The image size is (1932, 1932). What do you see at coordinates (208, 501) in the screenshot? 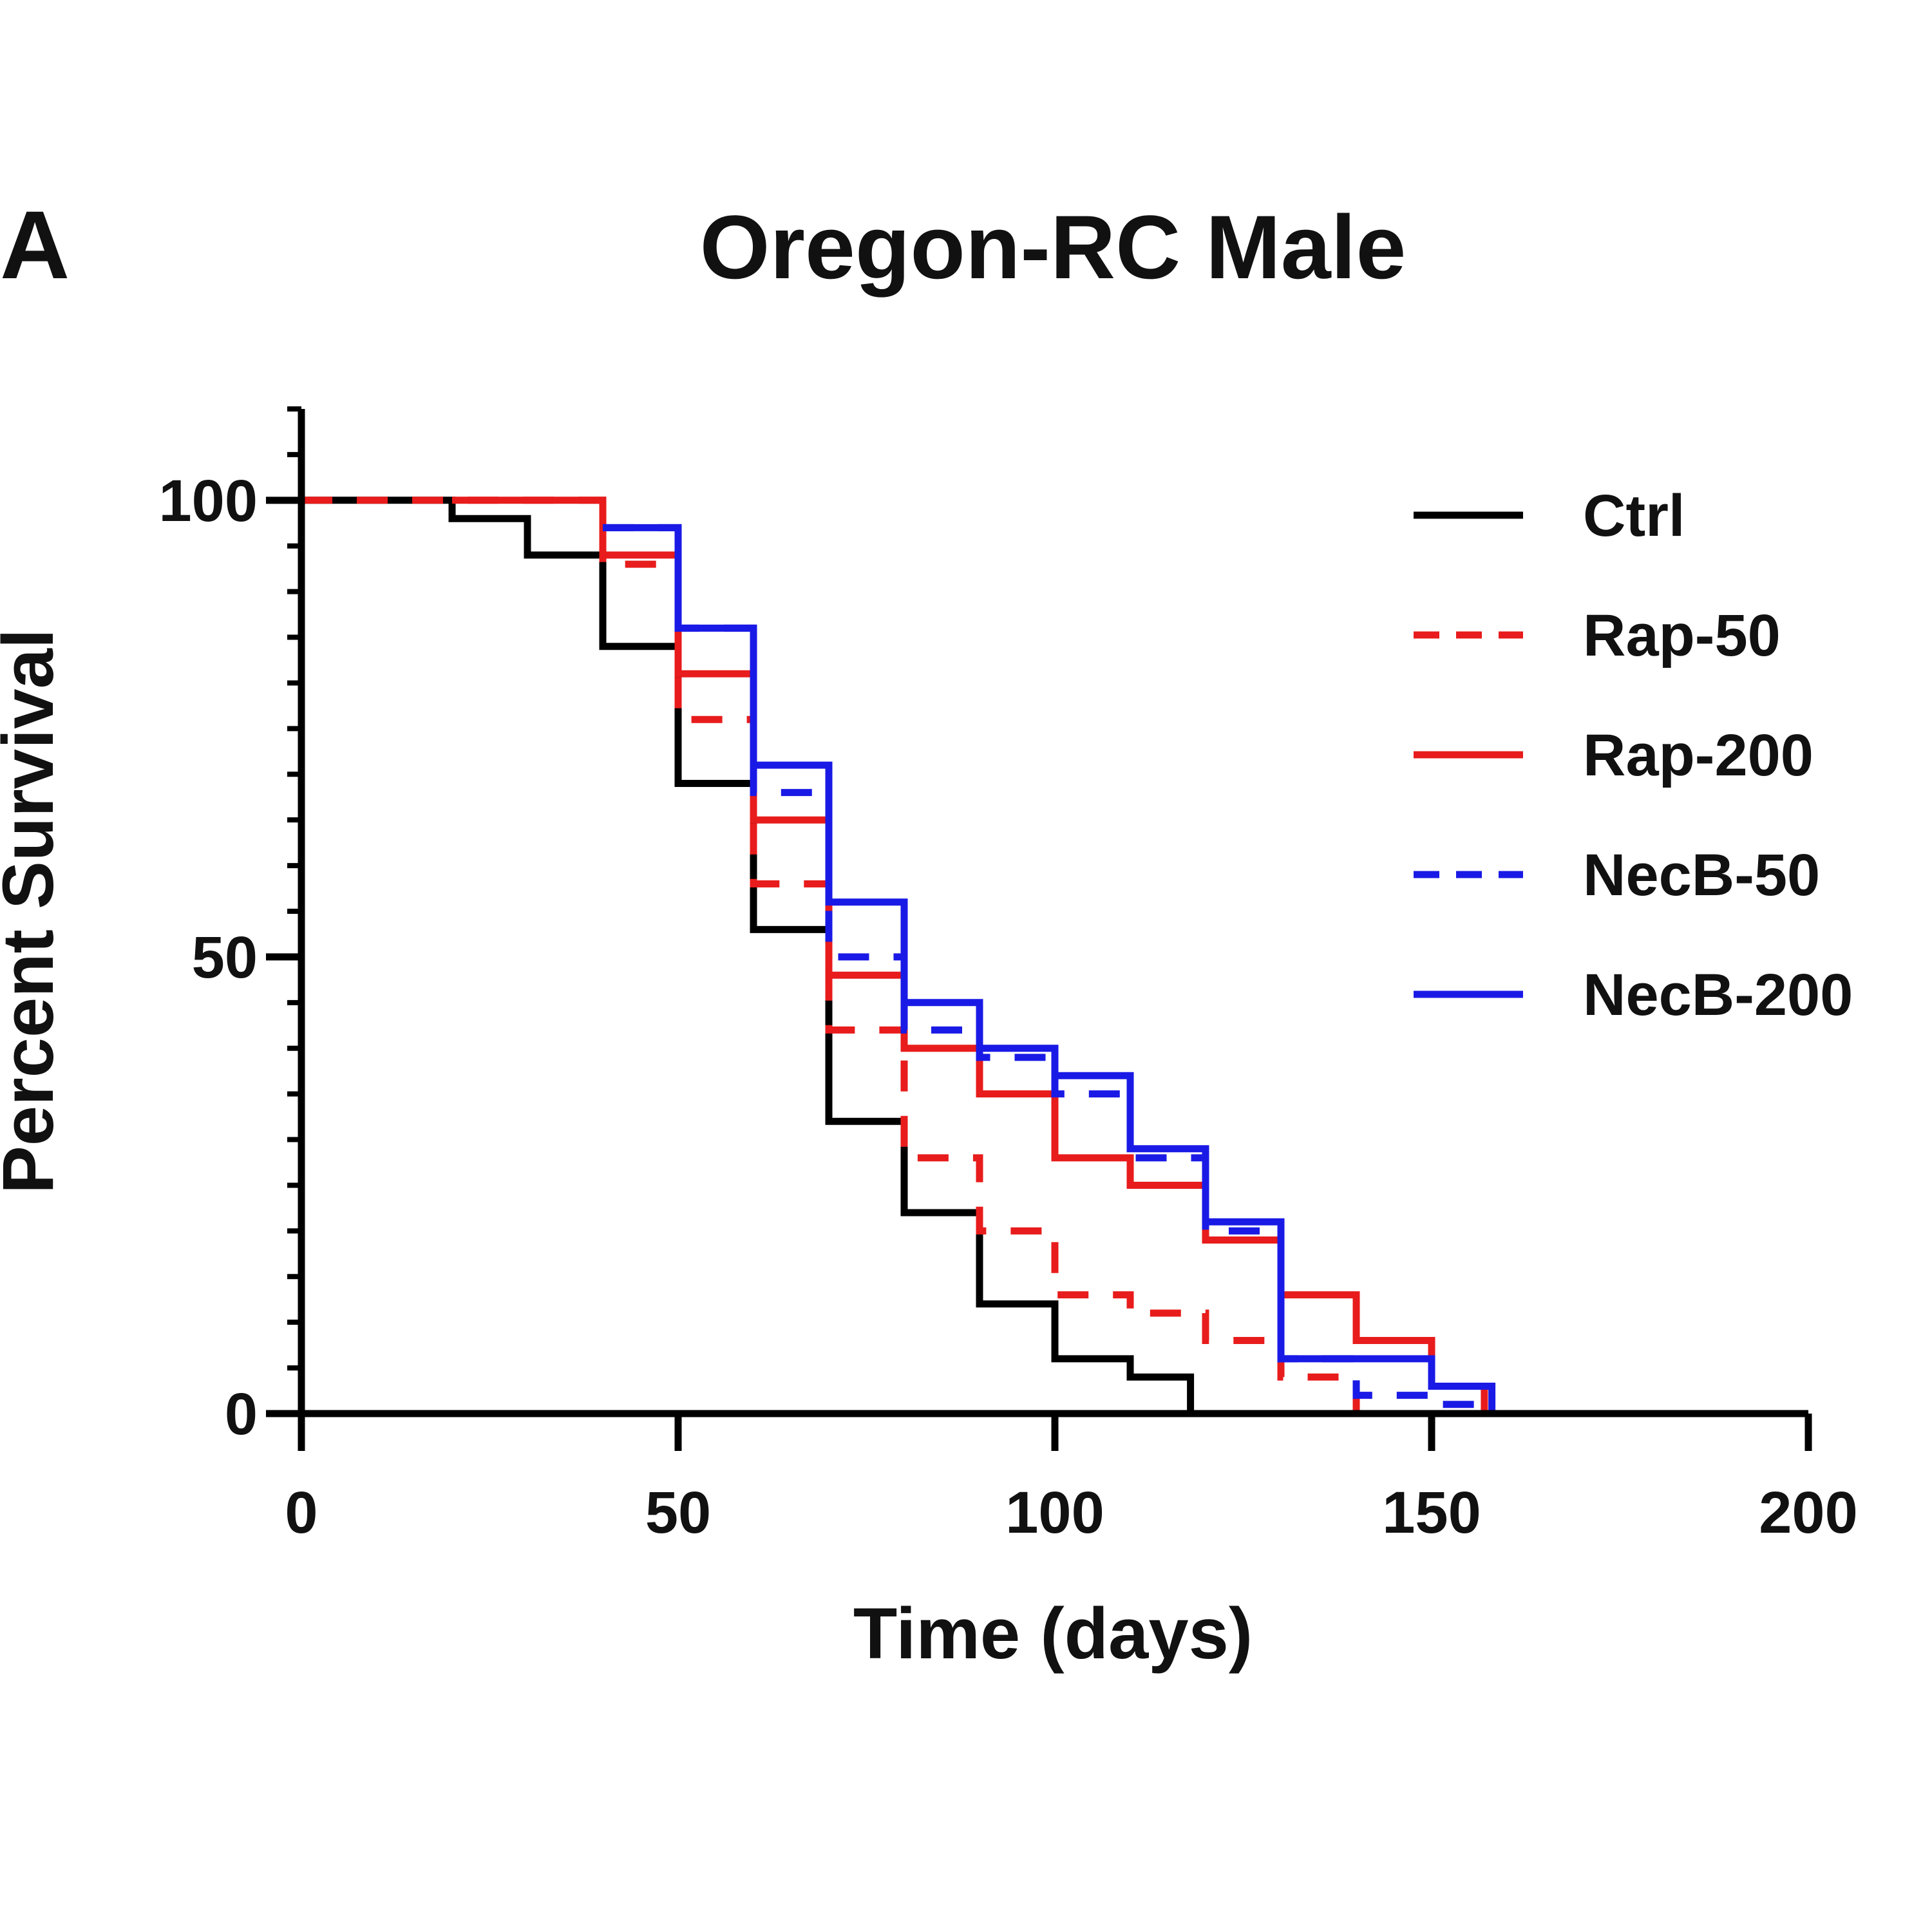
I see `y-tick-label: 100` at bounding box center [208, 501].